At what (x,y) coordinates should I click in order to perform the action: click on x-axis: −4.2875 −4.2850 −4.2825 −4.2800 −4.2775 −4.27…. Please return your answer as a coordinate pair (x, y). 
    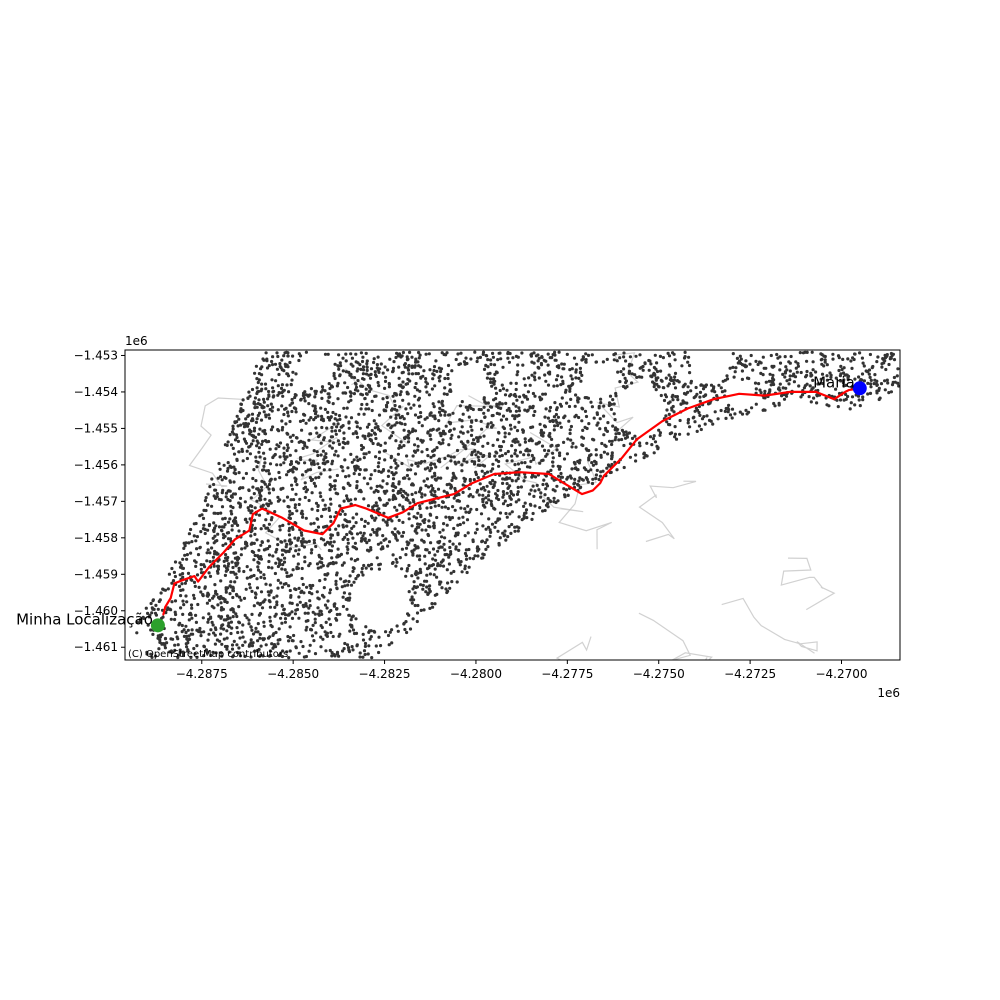
    Looking at the image, I should click on (522, 670).